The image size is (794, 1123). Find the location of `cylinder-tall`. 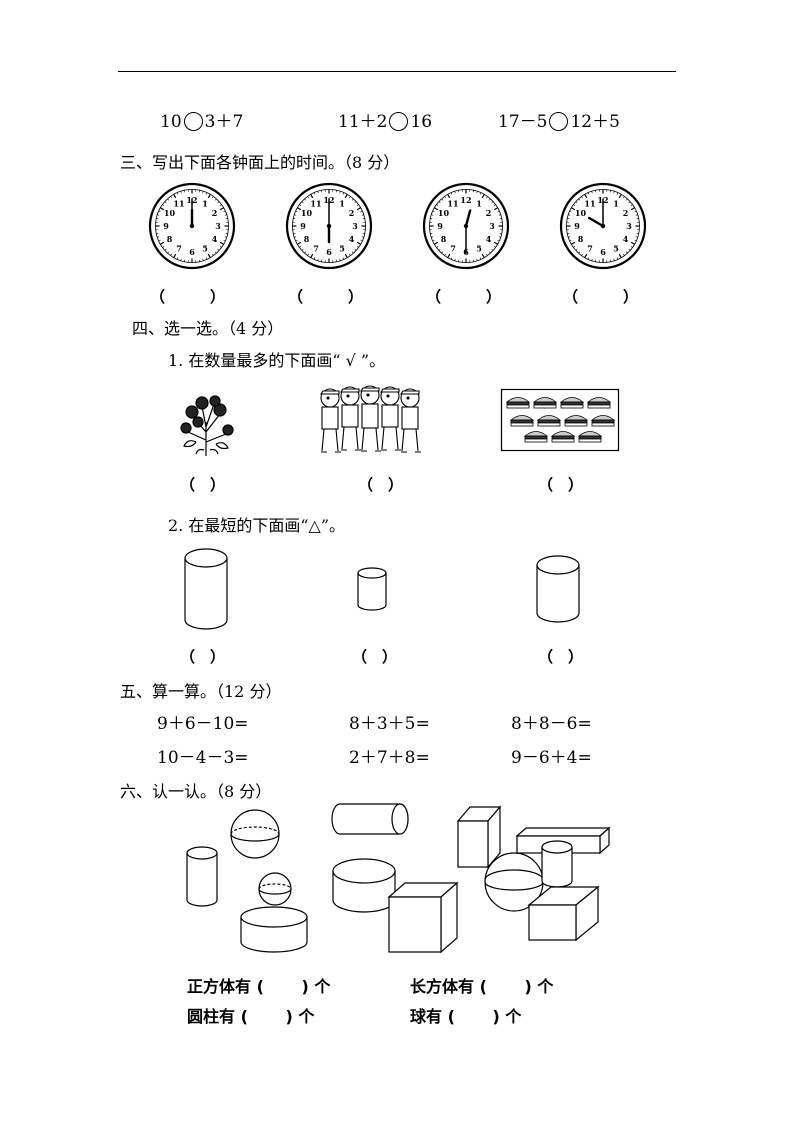

cylinder-tall is located at coordinates (206, 589).